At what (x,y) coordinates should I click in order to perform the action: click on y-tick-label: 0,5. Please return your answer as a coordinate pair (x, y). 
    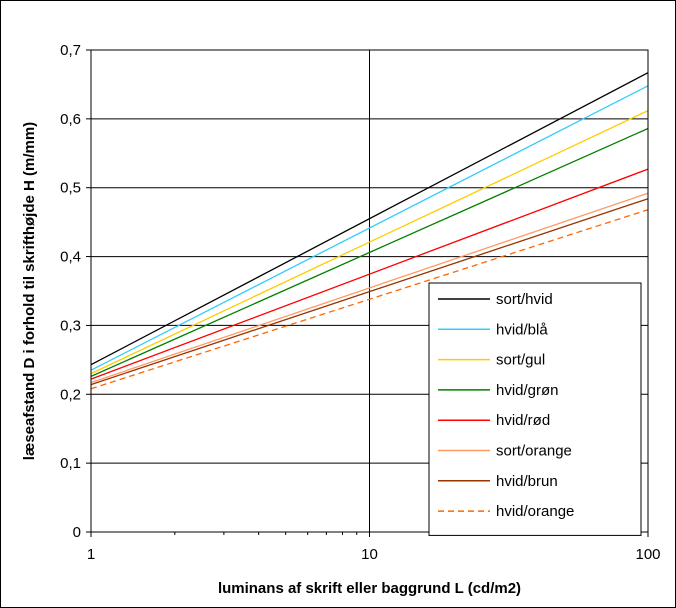
    Looking at the image, I should click on (70, 188).